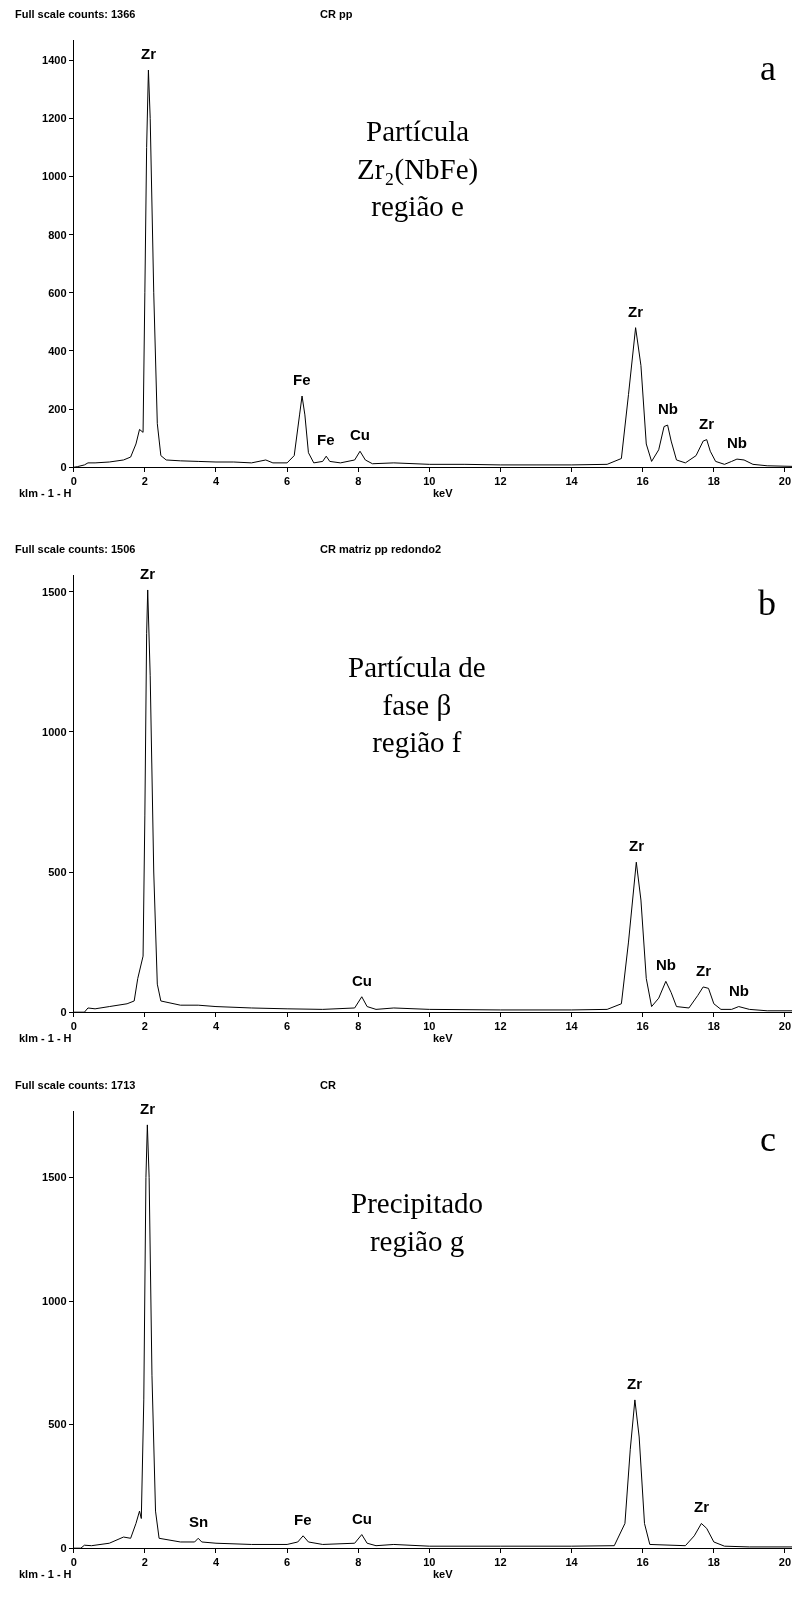 This screenshot has width=810, height=1598. What do you see at coordinates (768, 1139) in the screenshot?
I see `annotation: c` at bounding box center [768, 1139].